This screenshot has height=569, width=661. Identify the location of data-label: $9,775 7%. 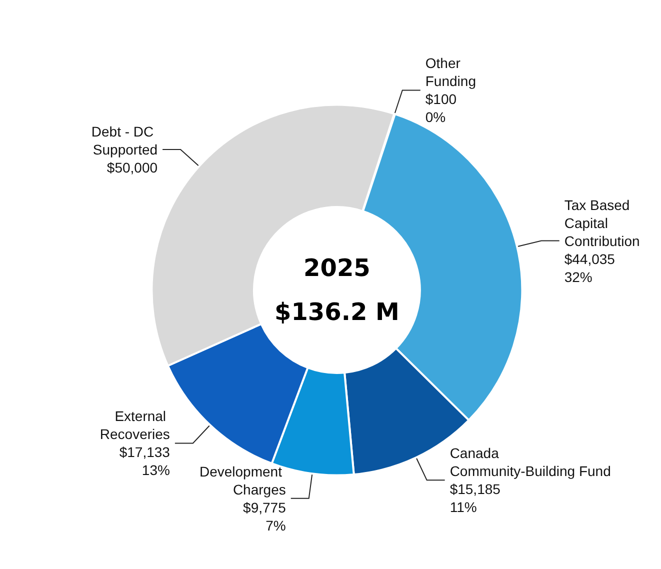
(264, 516).